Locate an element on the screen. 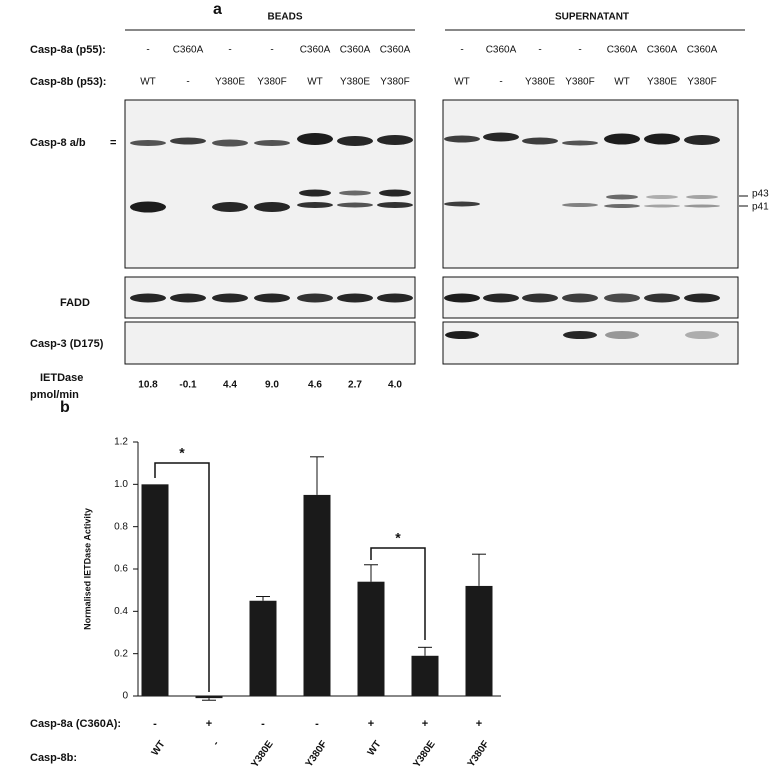 The height and width of the screenshot is (776, 777). ietdase-label: IETDase is located at coordinates (61, 378).